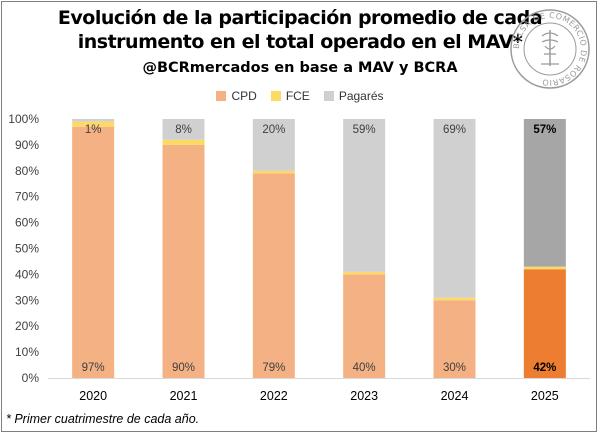 This screenshot has height=435, width=600. Describe the element at coordinates (364, 396) in the screenshot. I see `x-tick-label: 2023` at that location.